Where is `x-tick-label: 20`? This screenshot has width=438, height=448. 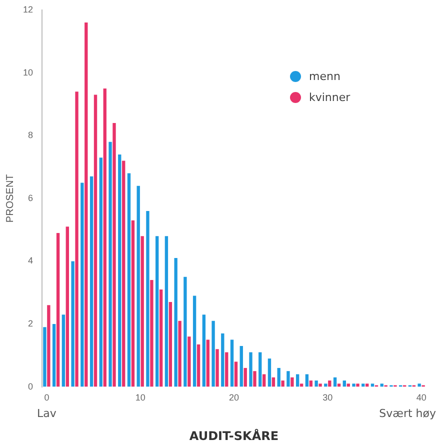
x-tick-label: 20 is located at coordinates (234, 397).